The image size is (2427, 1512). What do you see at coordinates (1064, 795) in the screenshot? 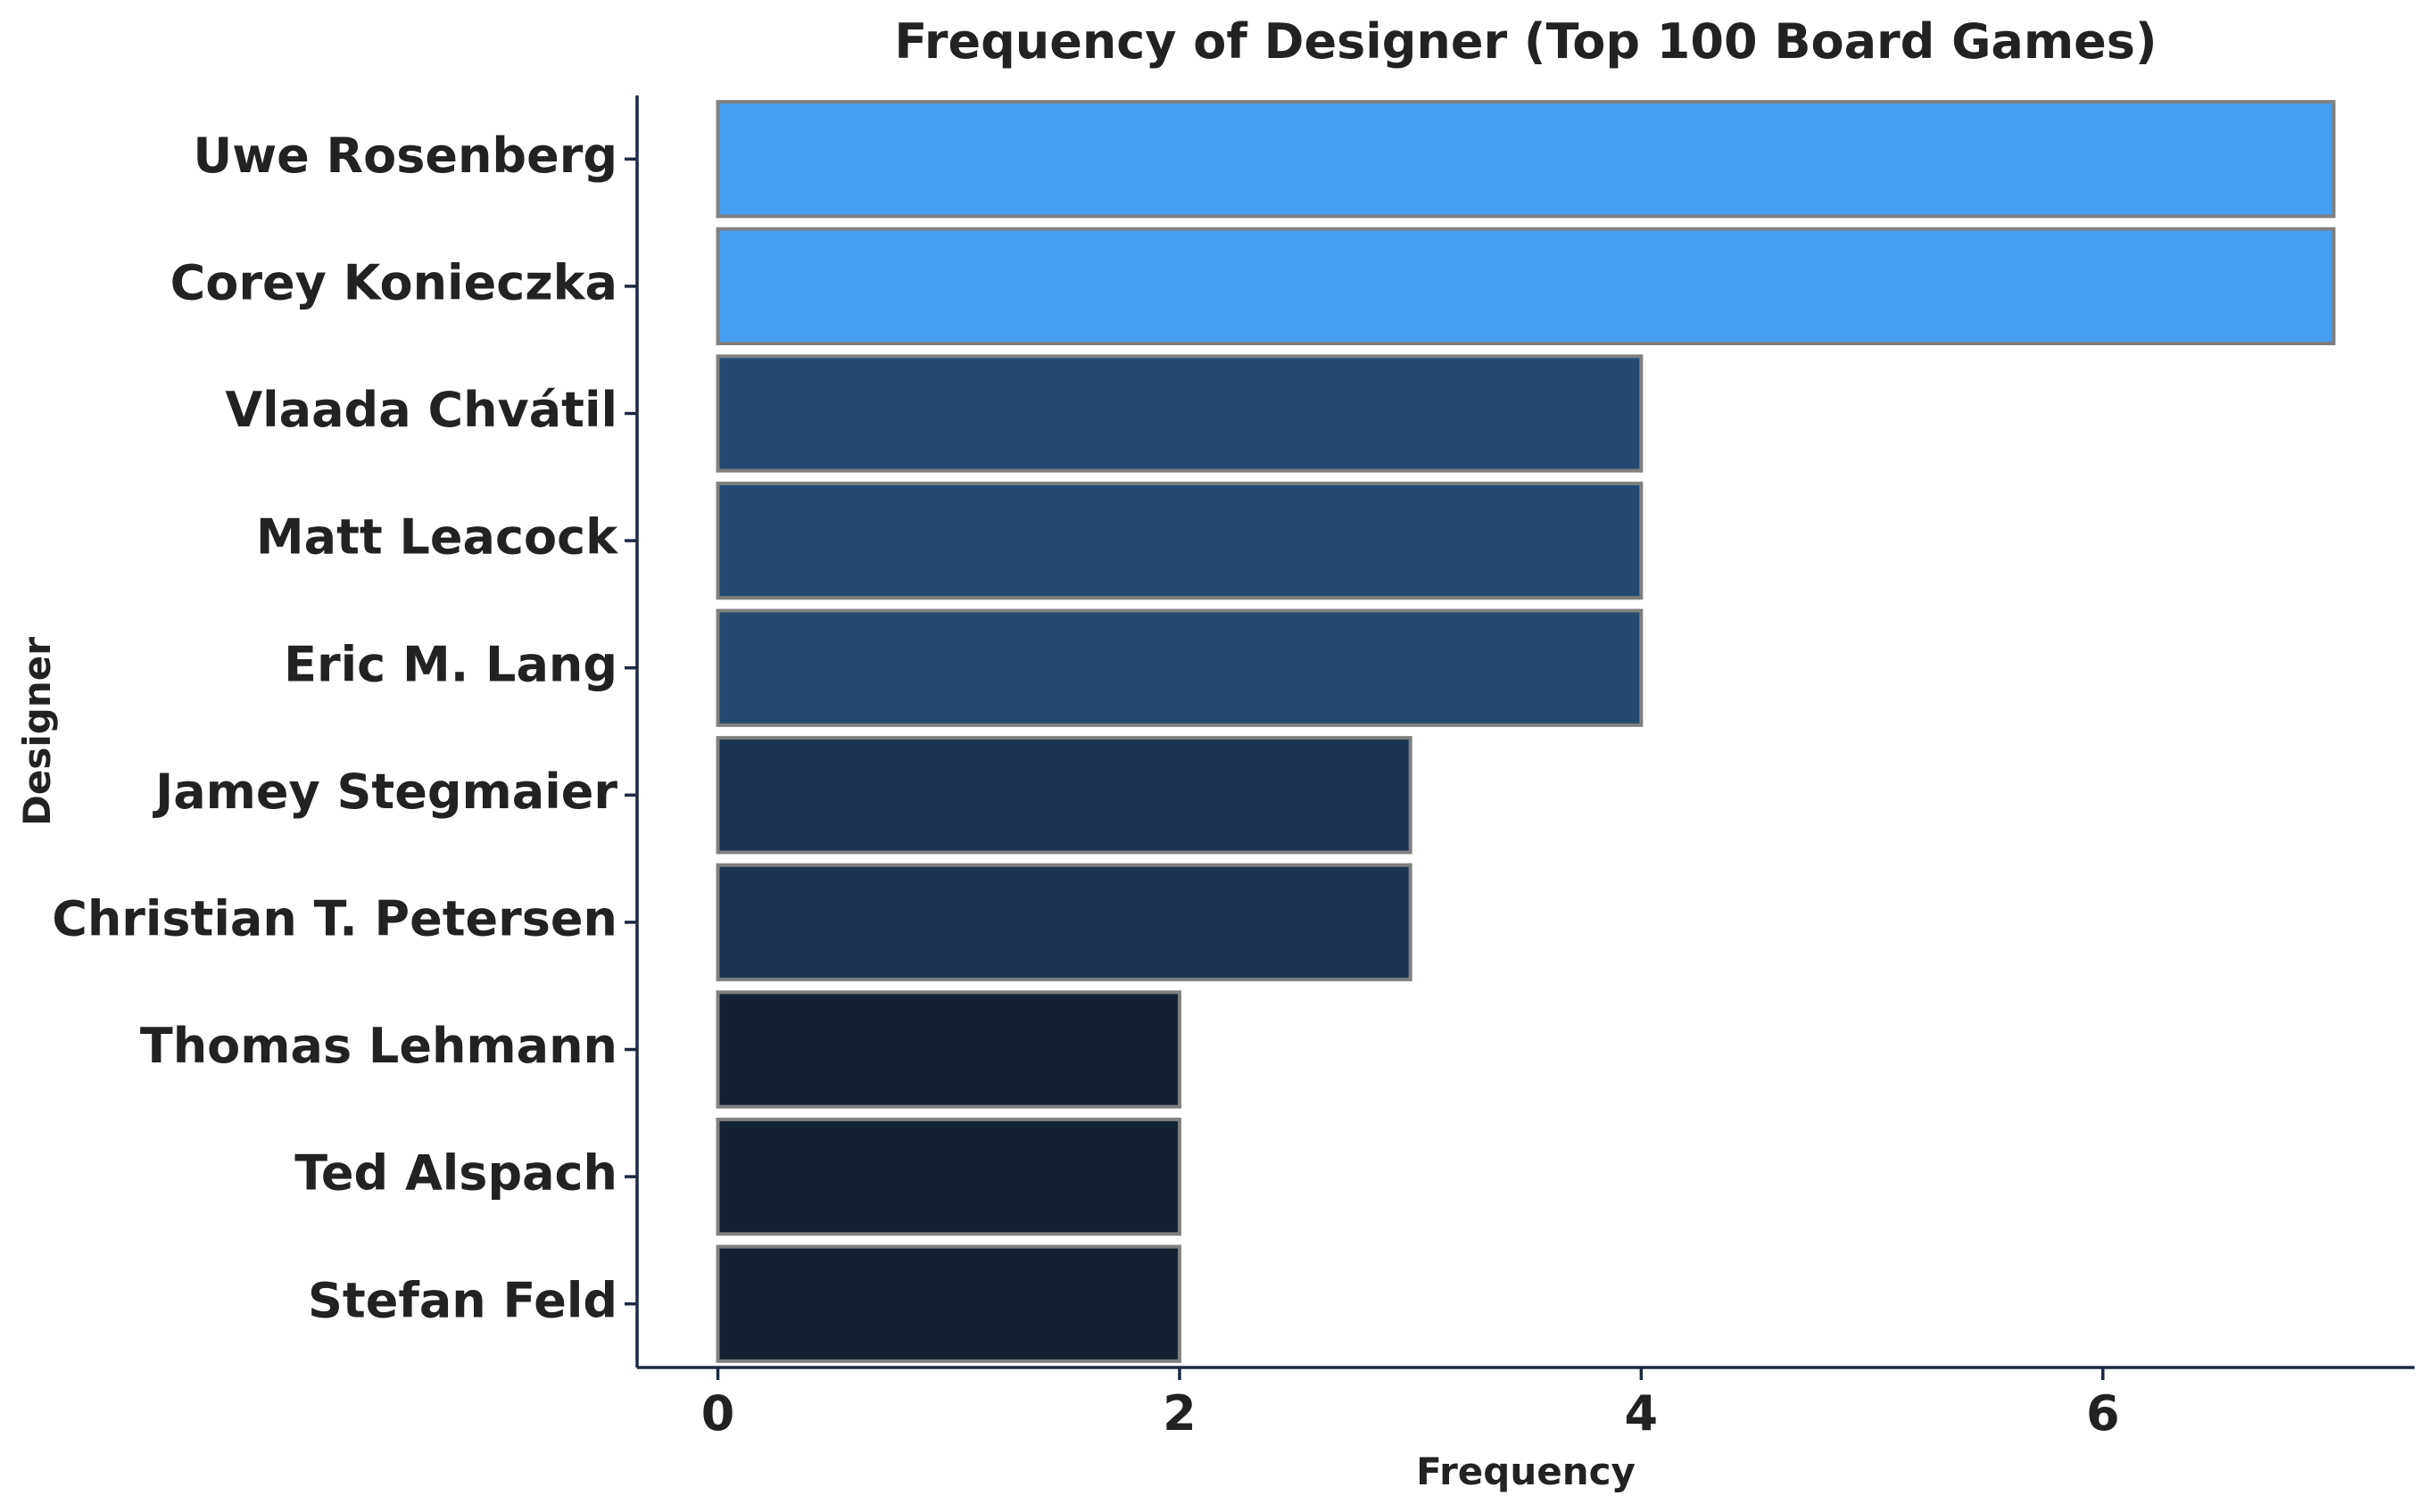
I see `bar-jamey-stegmaier` at bounding box center [1064, 795].